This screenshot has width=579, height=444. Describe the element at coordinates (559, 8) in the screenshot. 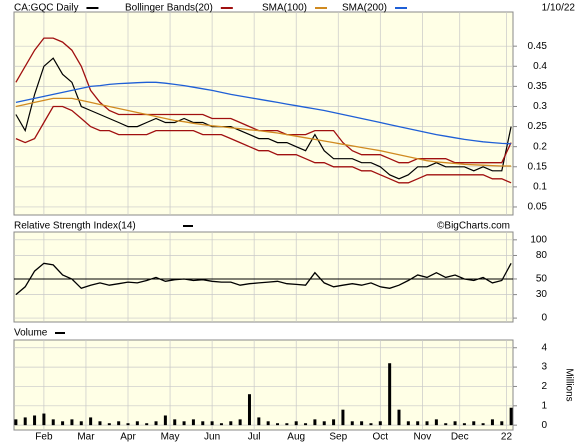

I see `date: 1/10/22` at that location.